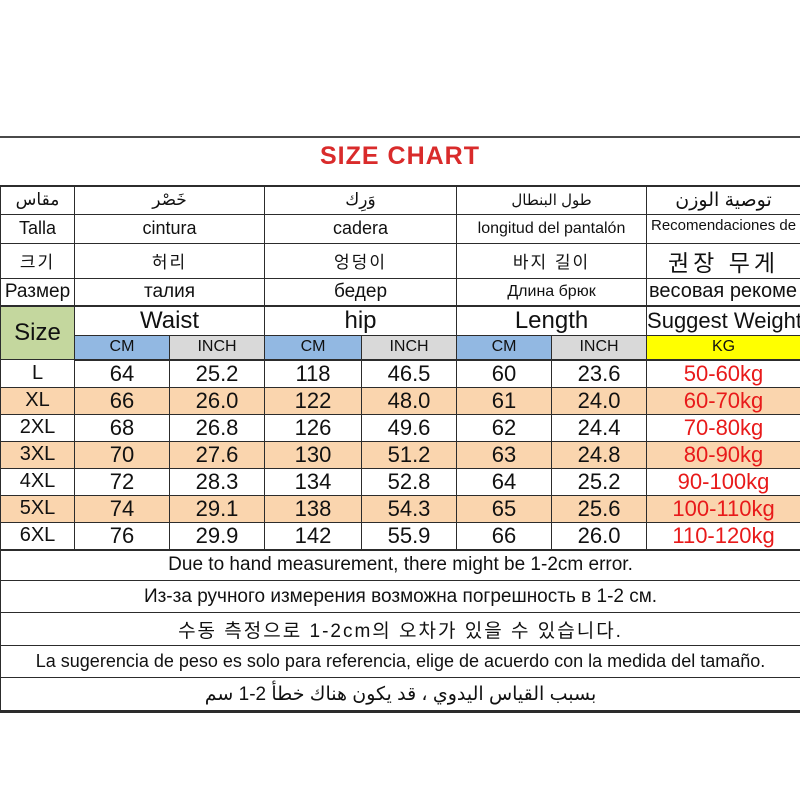 This screenshot has width=800, height=800. I want to click on weight-cell: 50-60kg, so click(723, 373).